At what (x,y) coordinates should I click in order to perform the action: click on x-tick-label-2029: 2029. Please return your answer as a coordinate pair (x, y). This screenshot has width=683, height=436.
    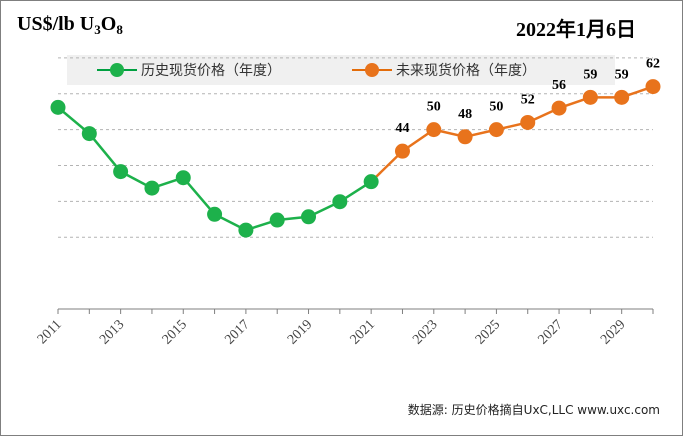
    Looking at the image, I should click on (613, 332).